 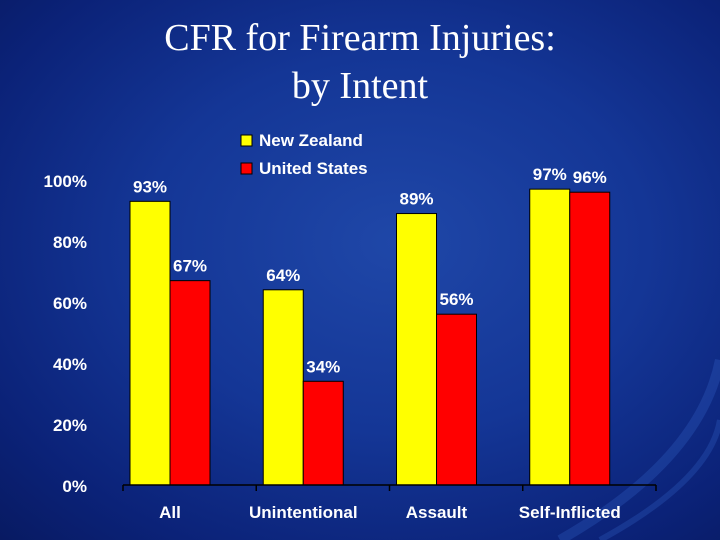 I want to click on bar-united-states-self-inflicted, so click(x=590, y=338).